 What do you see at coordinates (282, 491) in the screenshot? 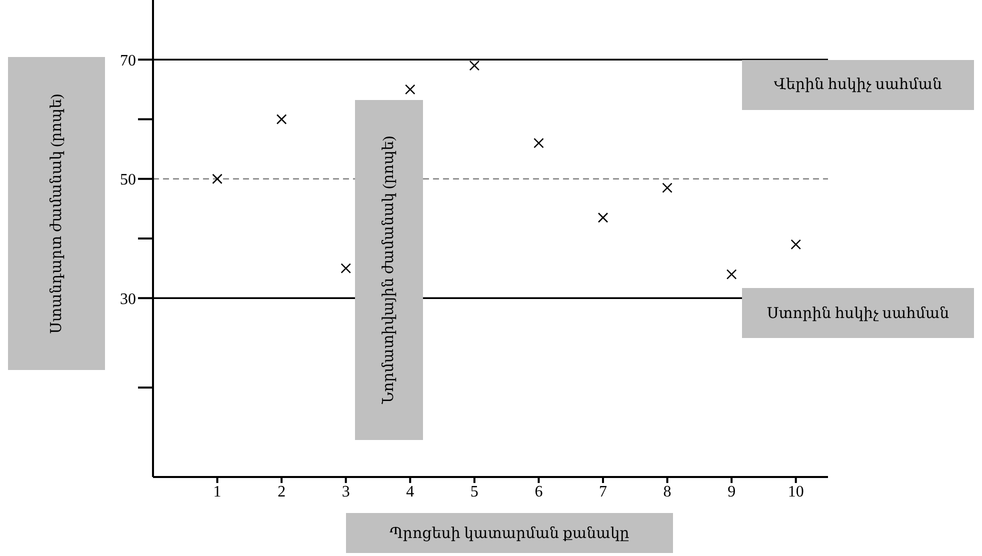
I see `x-tick-label: 2` at bounding box center [282, 491].